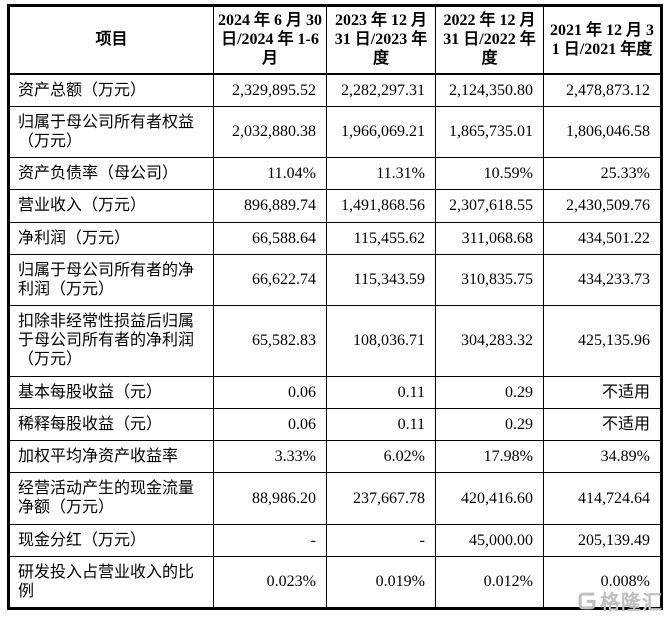 This screenshot has width=667, height=619. I want to click on cell-value: 414,724.64, so click(602, 498).